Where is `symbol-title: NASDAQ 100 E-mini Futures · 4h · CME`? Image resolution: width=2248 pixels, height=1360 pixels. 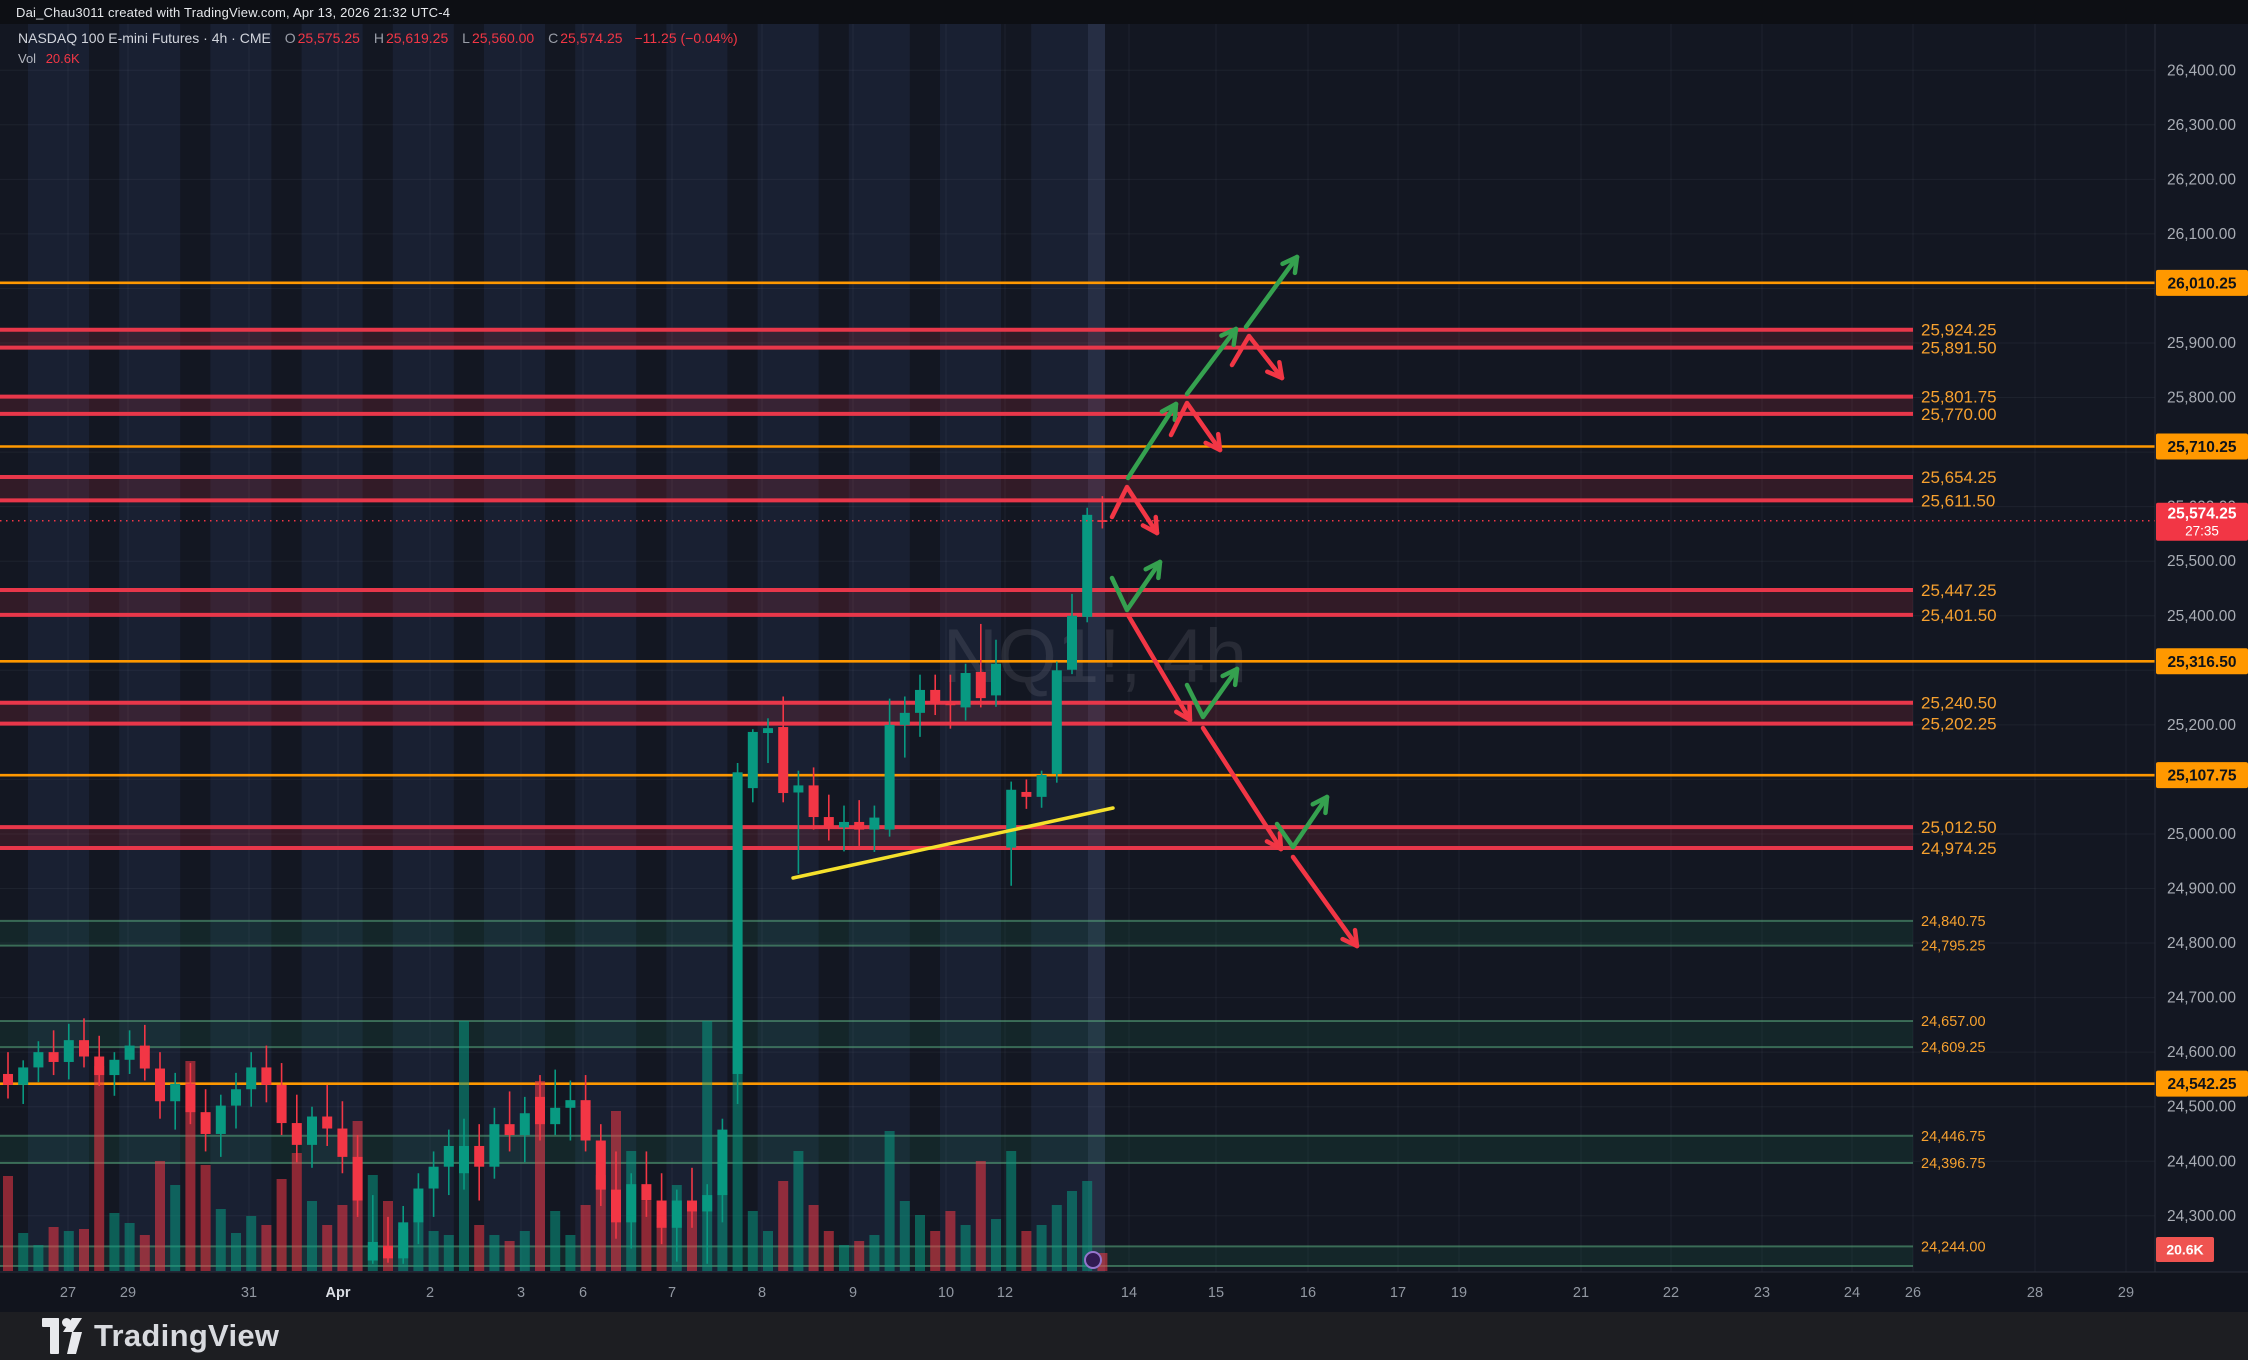 symbol-title: NASDAQ 100 E-mini Futures · 4h · CME is located at coordinates (144, 38).